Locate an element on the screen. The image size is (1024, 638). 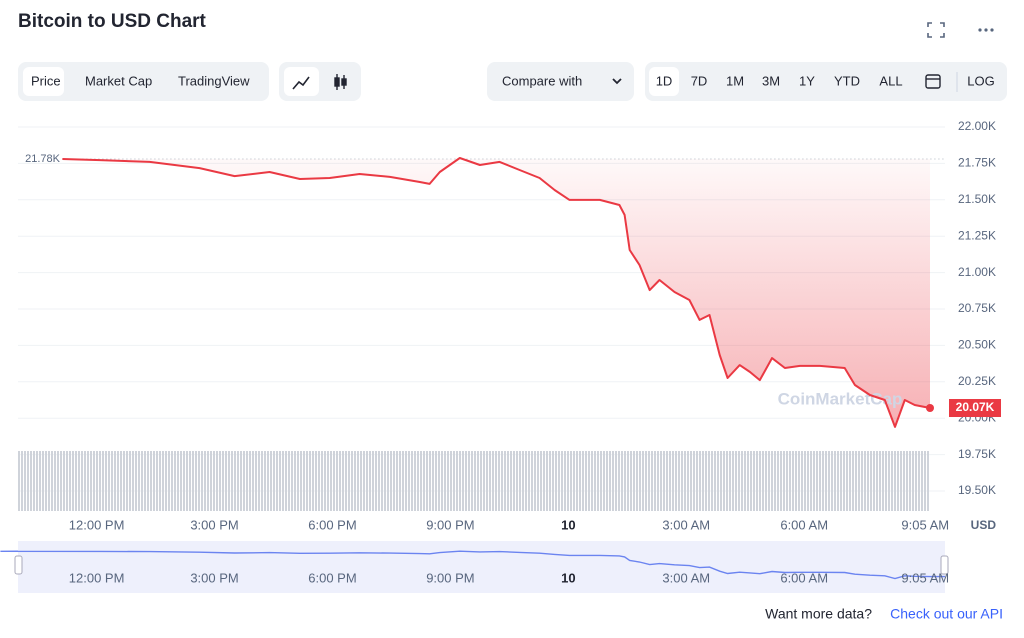
volume-bars is located at coordinates (474, 481).